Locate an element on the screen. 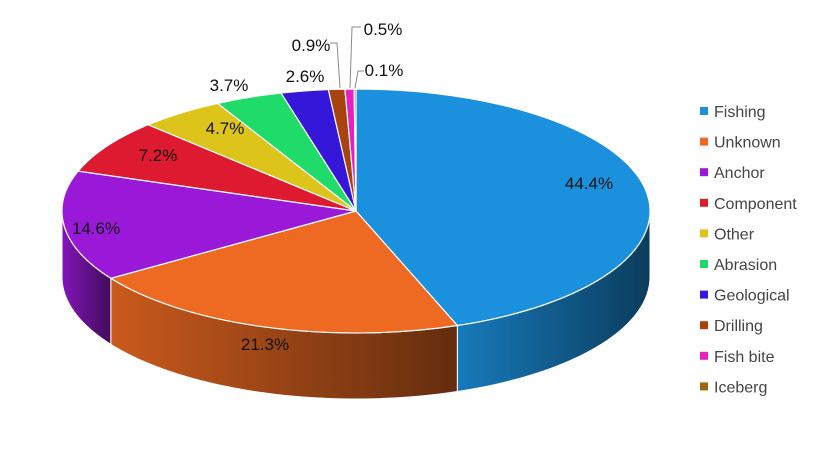 Image resolution: width=825 pixels, height=454 pixels. leader-line-iceberg is located at coordinates (359, 79).